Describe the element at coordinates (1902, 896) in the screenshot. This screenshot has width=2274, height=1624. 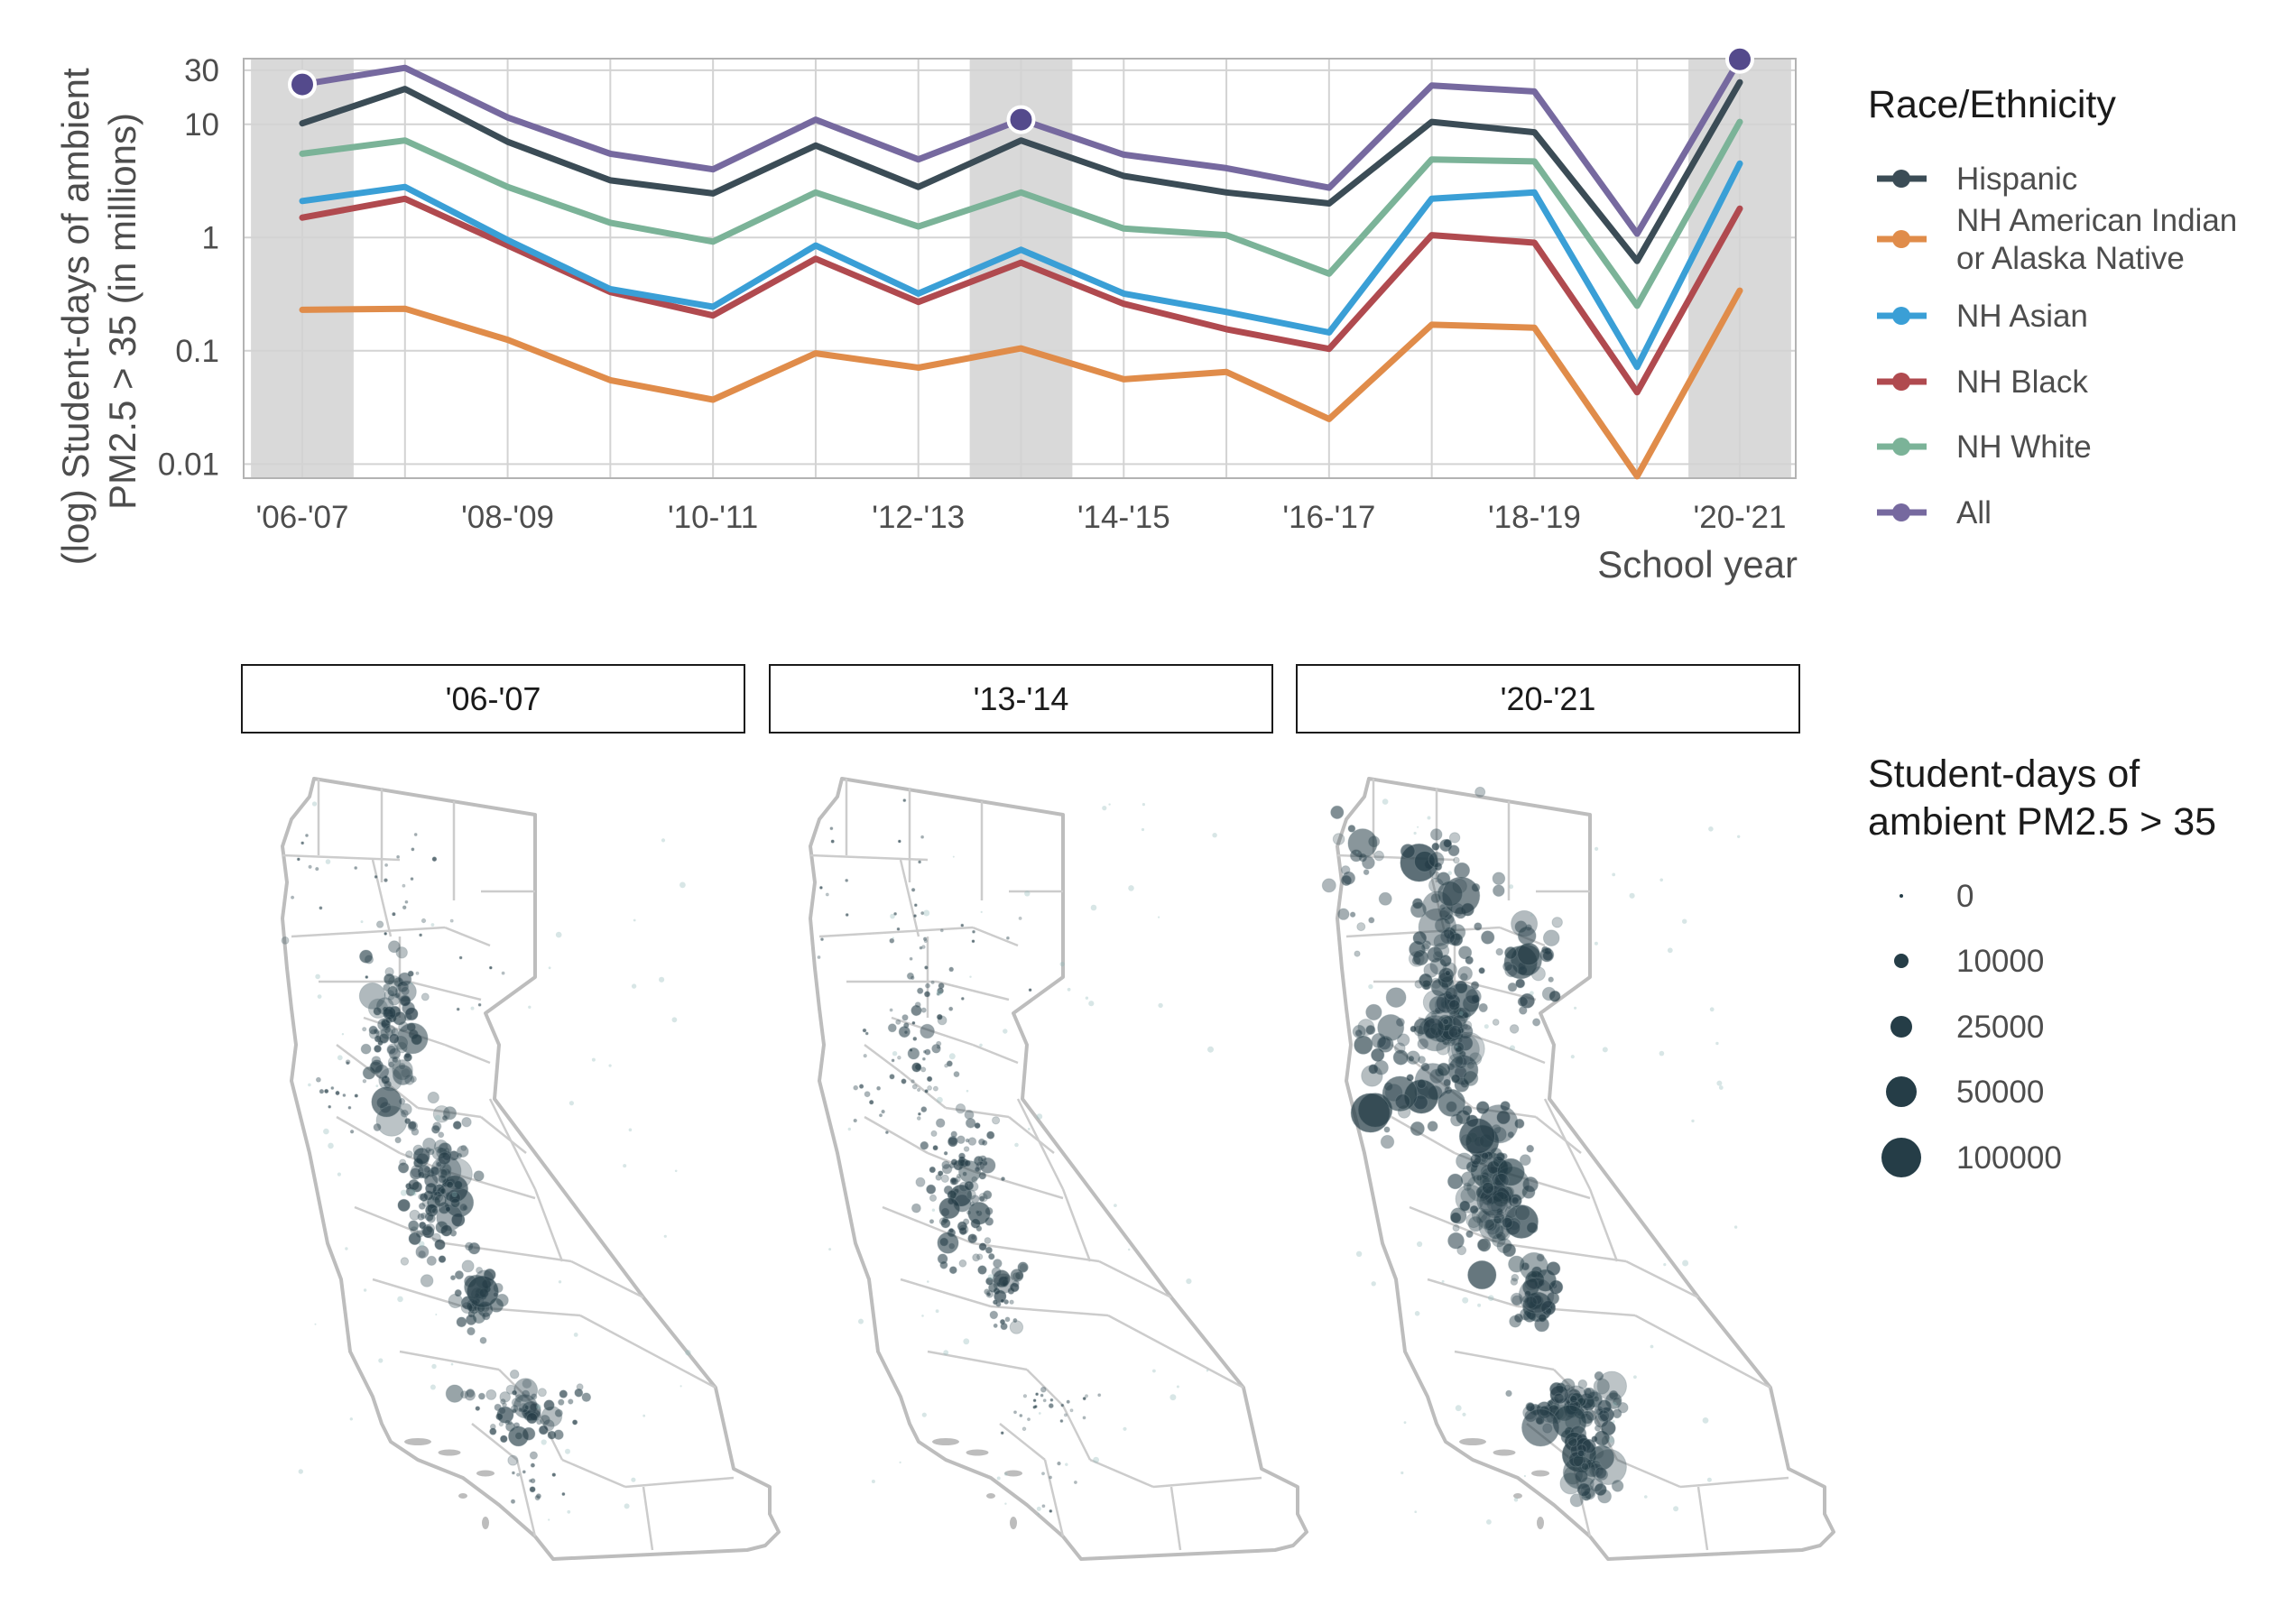
I see `size-legend-key` at that location.